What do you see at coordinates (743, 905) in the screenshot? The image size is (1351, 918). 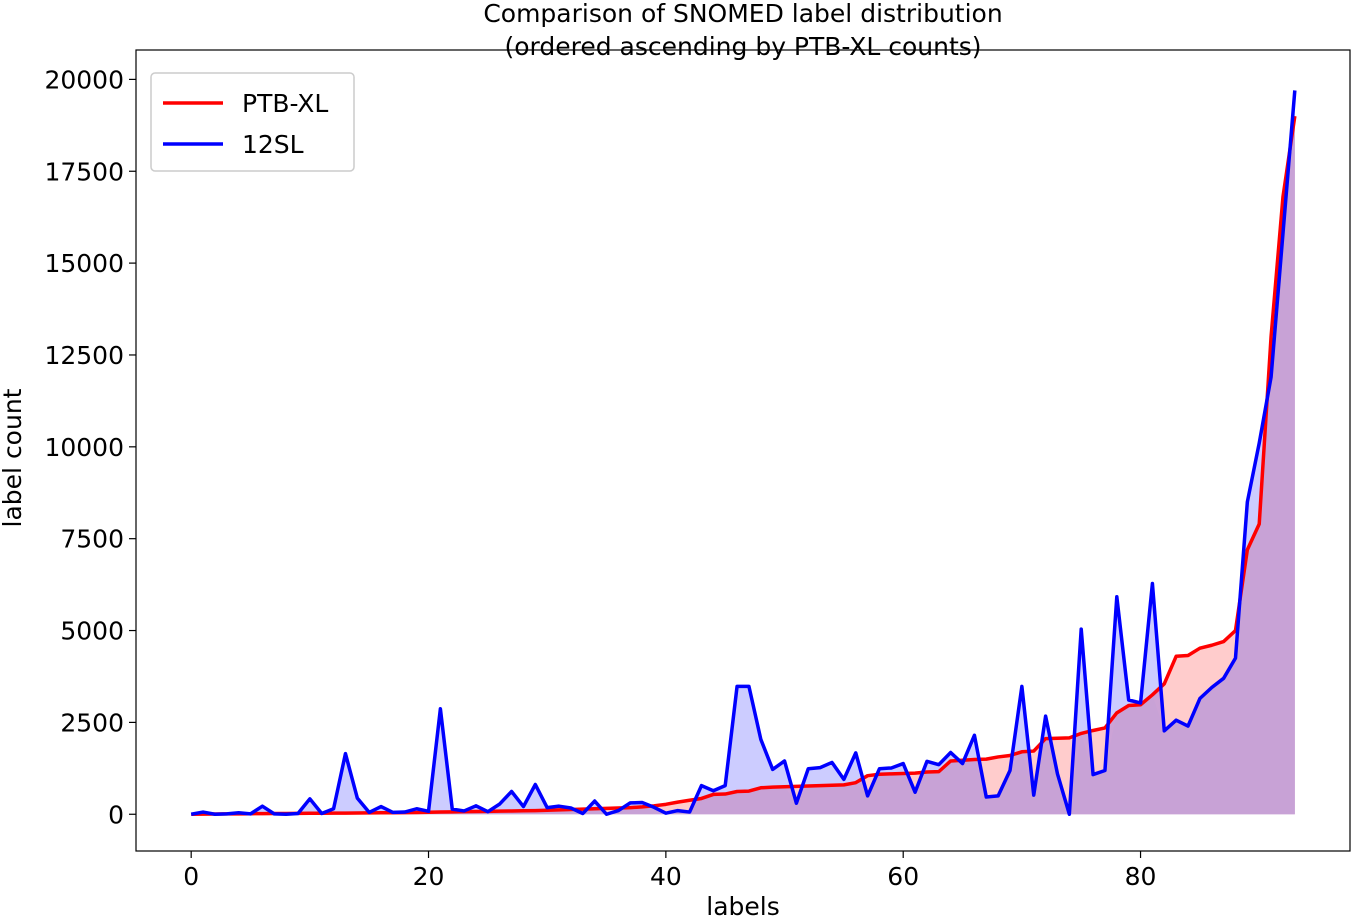 I see `x-axis-label: labels` at bounding box center [743, 905].